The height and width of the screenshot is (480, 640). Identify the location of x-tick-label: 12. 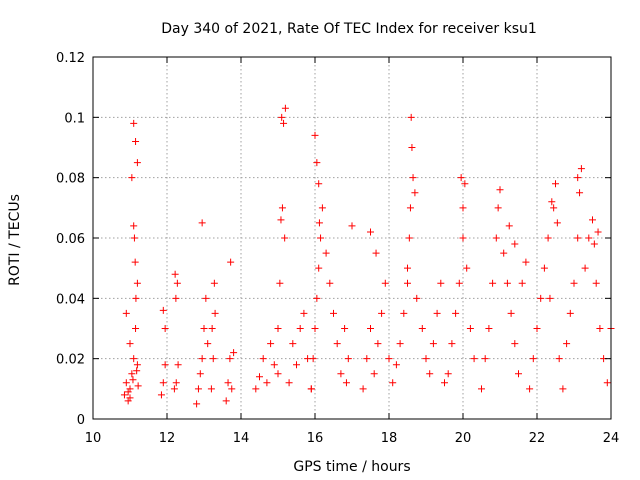
(167, 438).